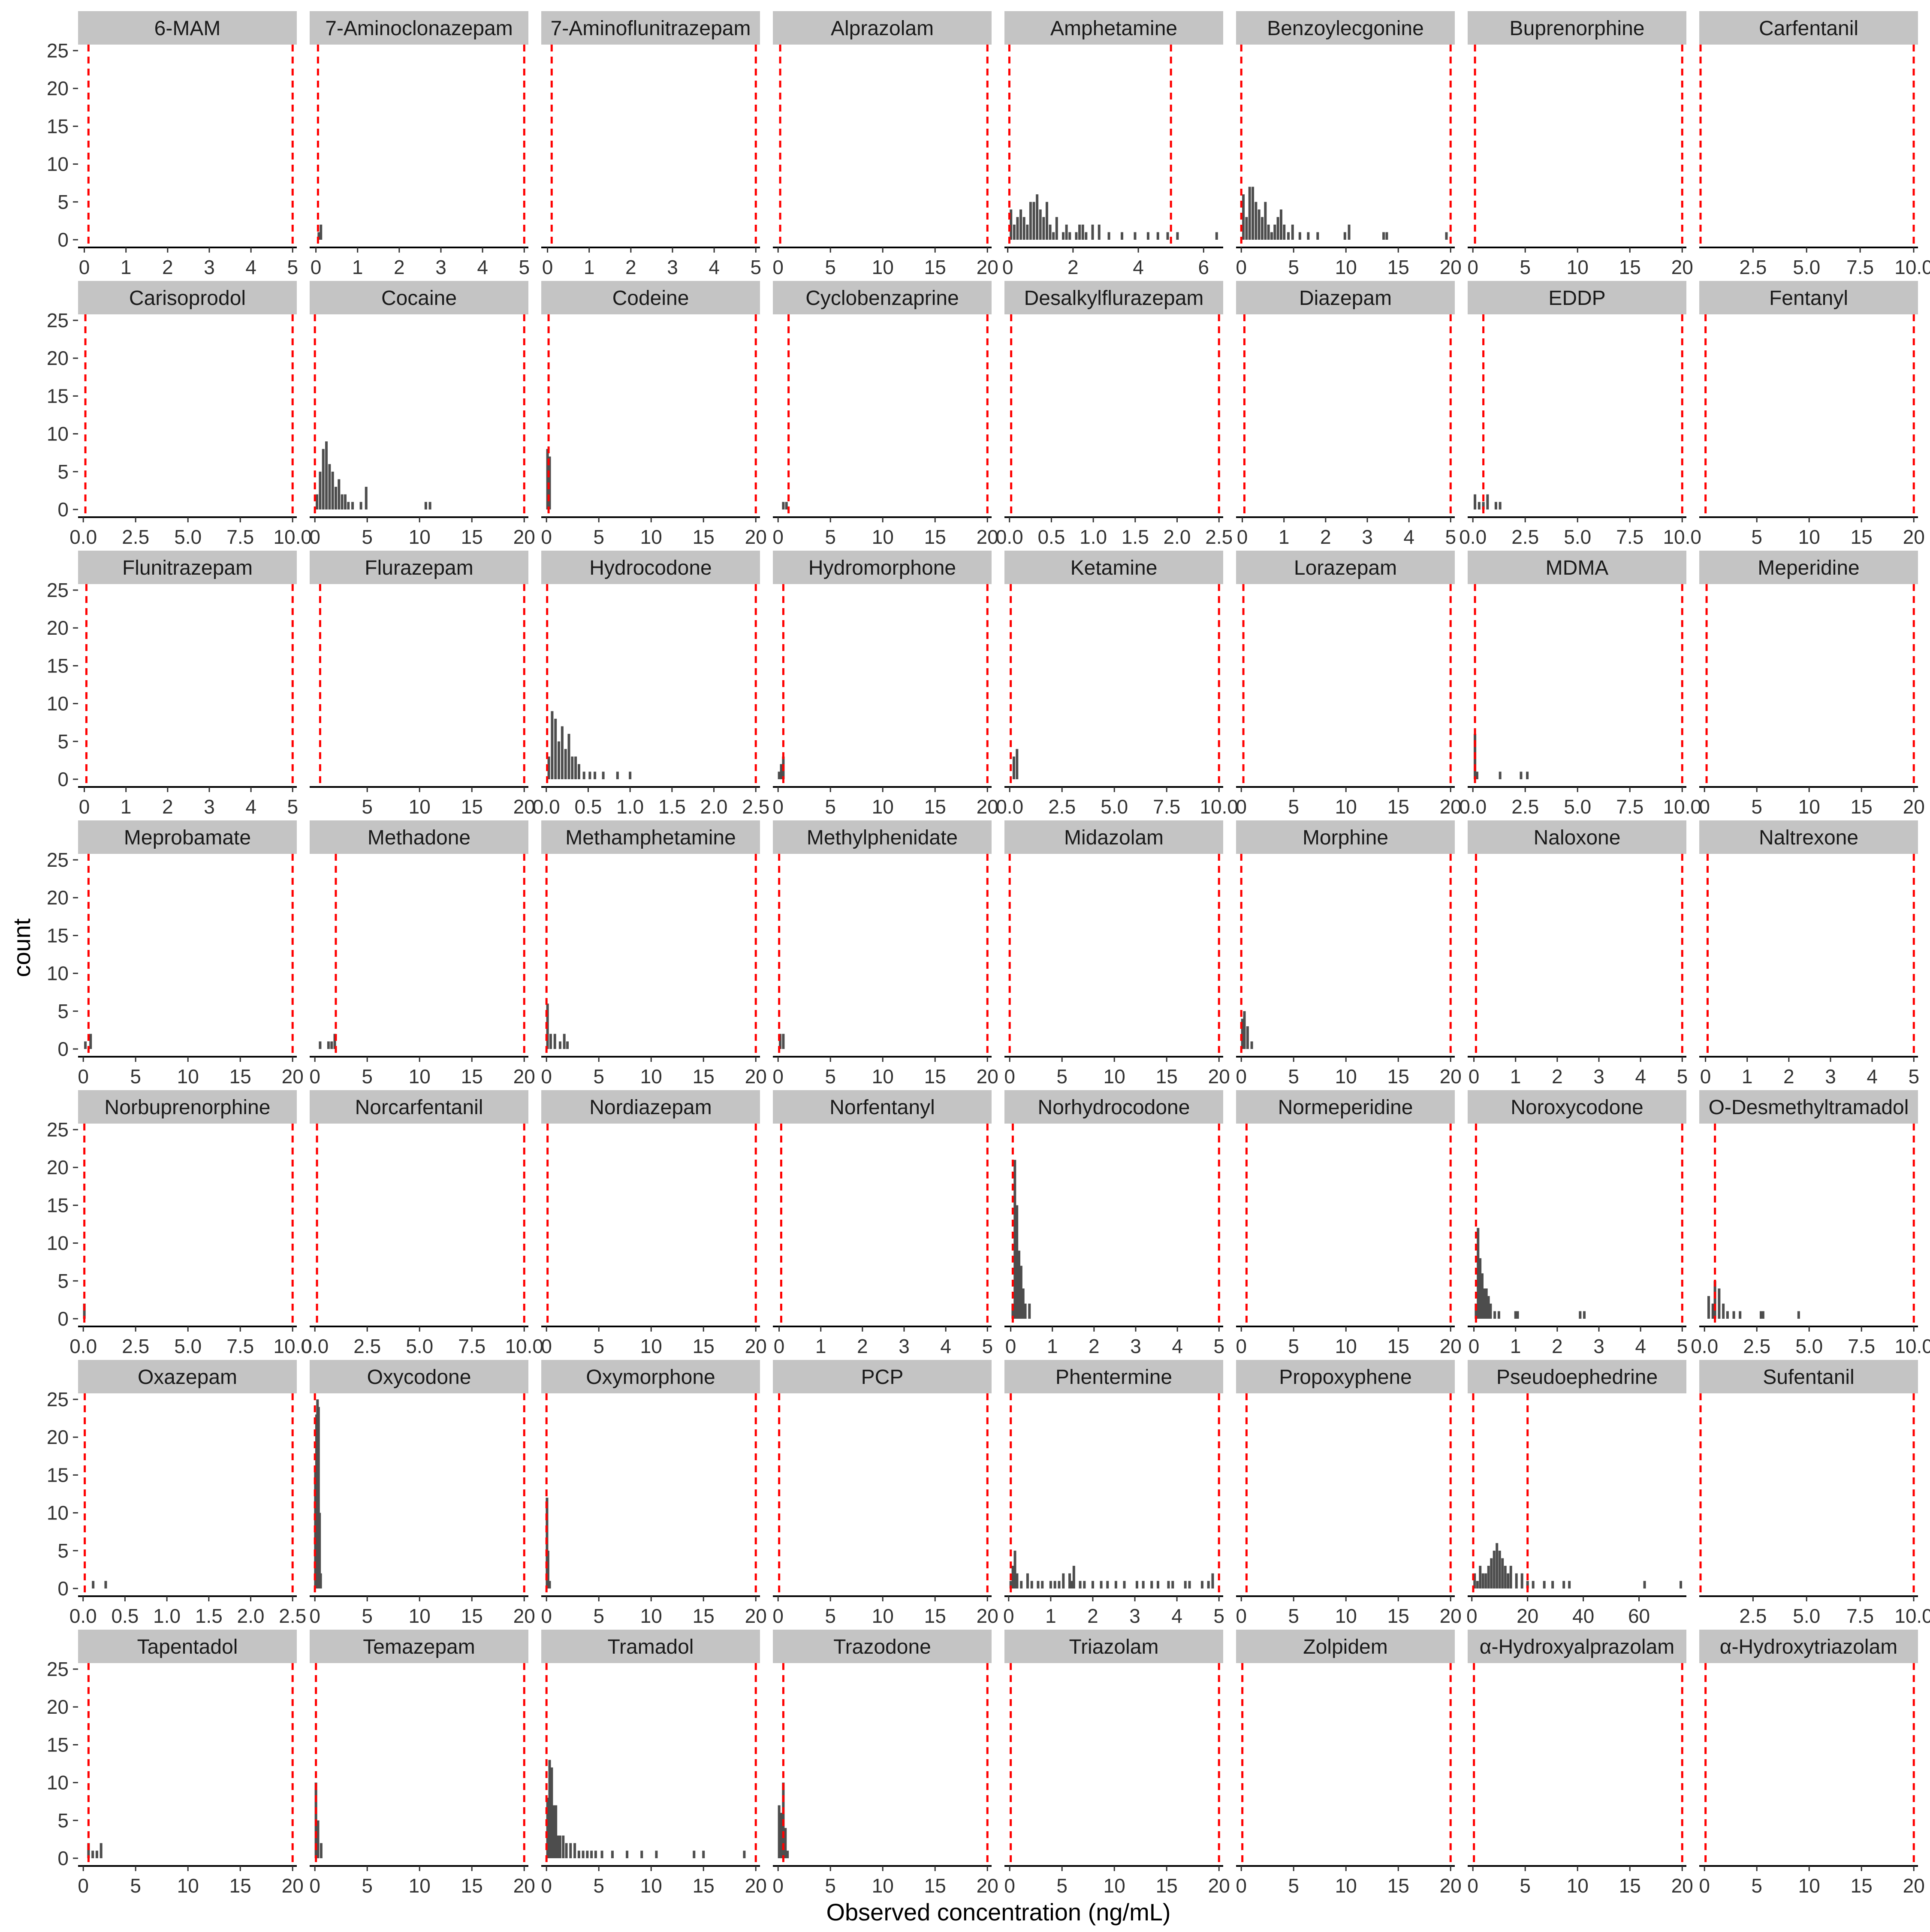  Describe the element at coordinates (672, 807) in the screenshot. I see `x-tick-label: 1.5` at that location.